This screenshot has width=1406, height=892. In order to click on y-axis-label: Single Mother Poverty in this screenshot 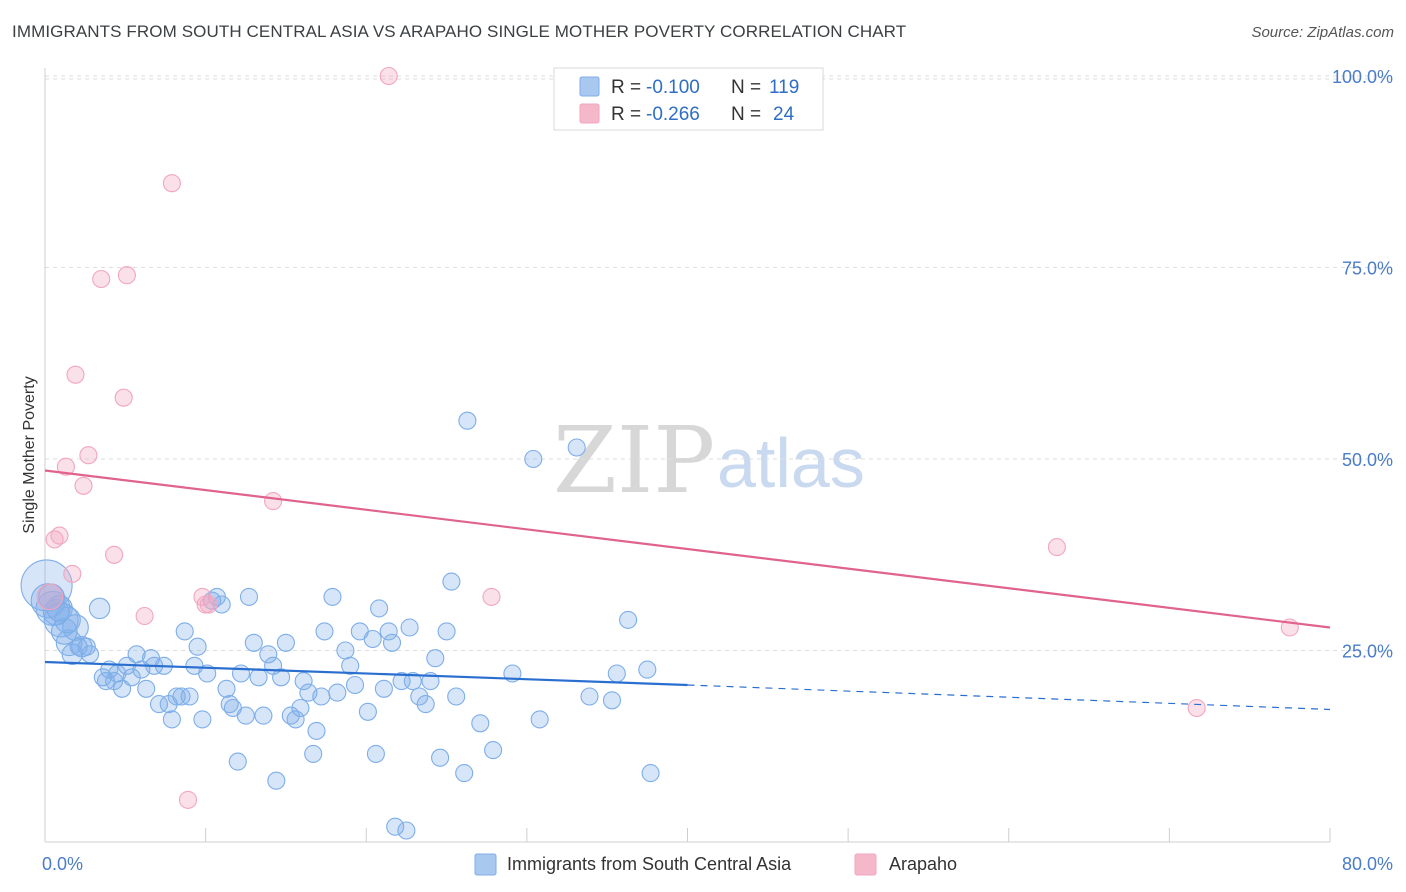, I will do `click(29, 454)`.